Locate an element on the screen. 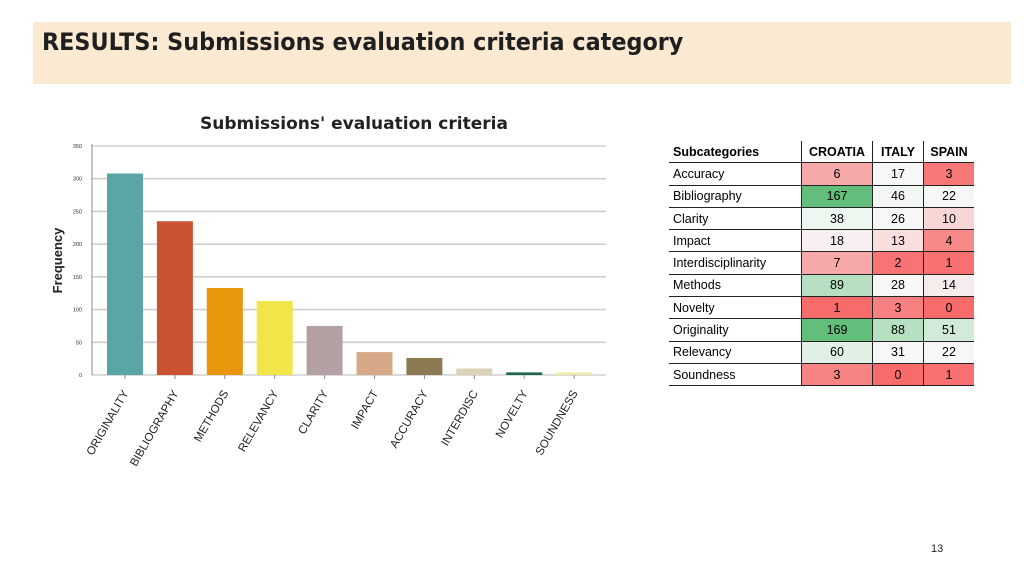  table-row: Bibliography 167 46 22 is located at coordinates (821, 196).